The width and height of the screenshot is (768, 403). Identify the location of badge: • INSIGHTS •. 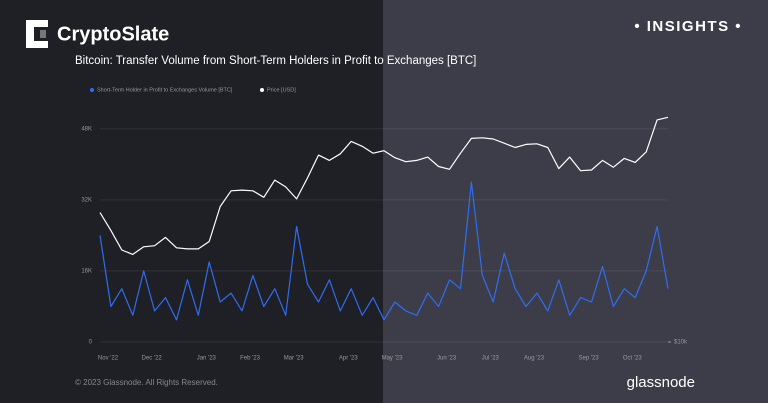
(688, 26).